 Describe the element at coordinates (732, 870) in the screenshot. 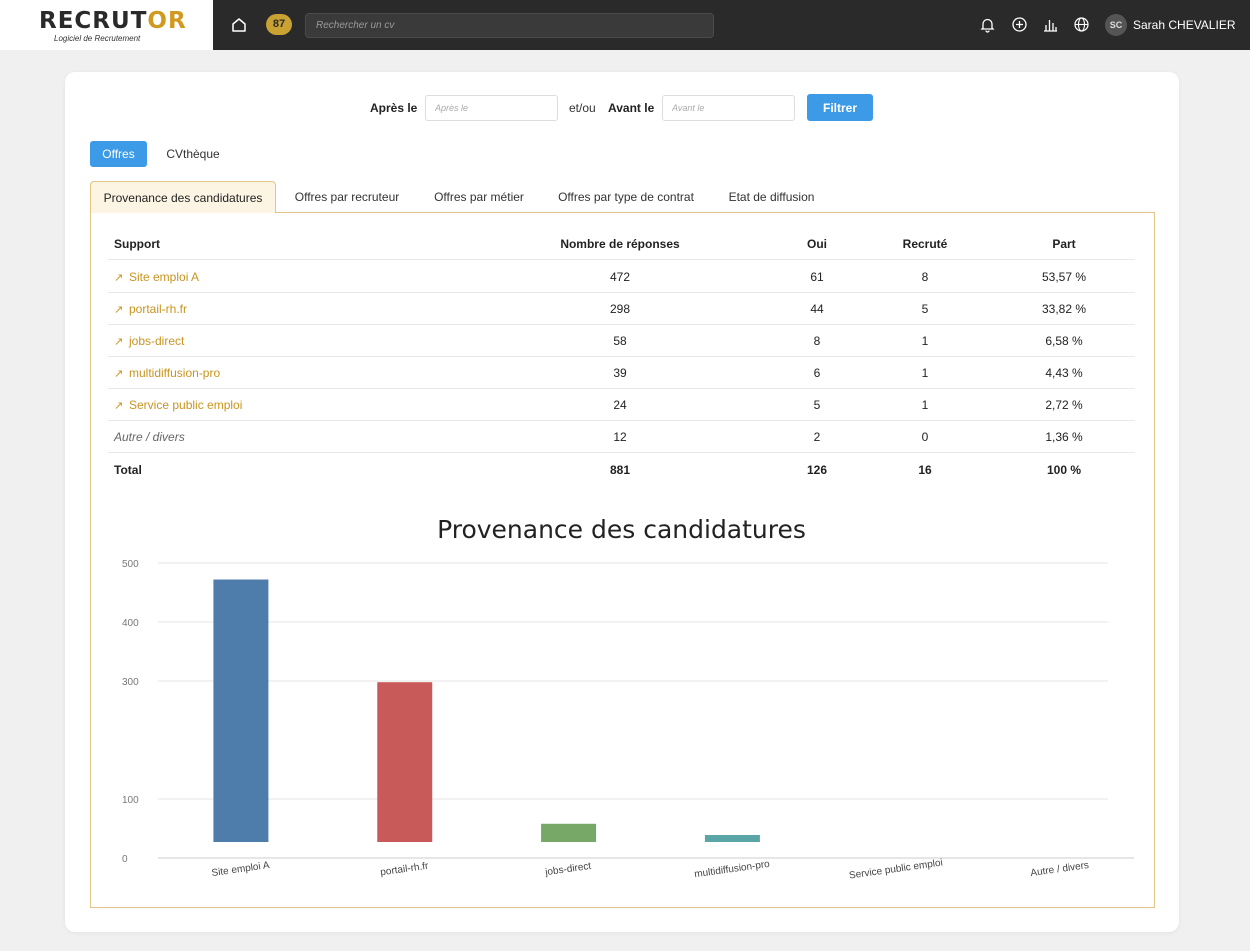

I see `x-tick-label: multidiffusion-pro` at that location.